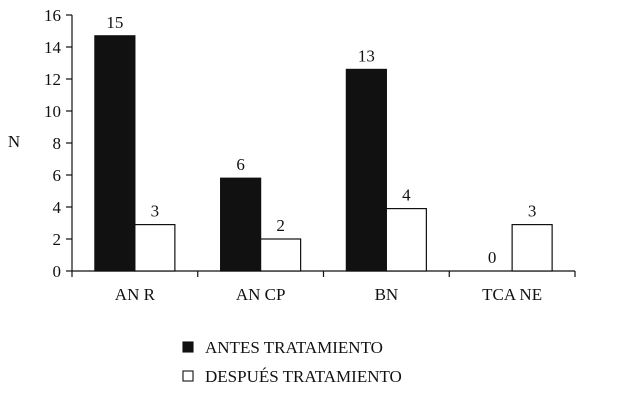 This screenshot has height=398, width=625. Describe the element at coordinates (492, 257) in the screenshot. I see `data-label: 0` at that location.